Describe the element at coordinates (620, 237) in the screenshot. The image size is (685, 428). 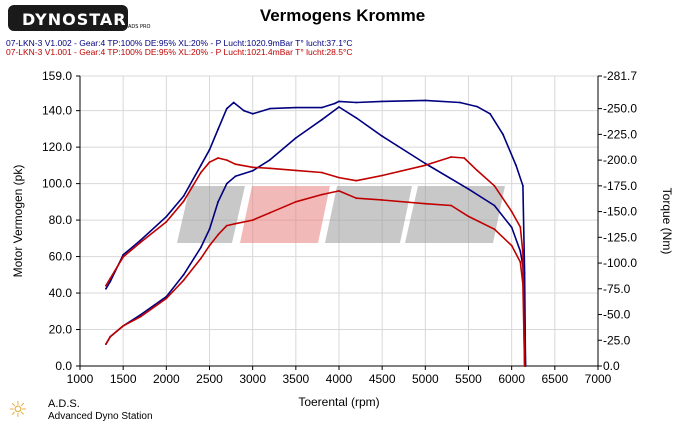
I see `y2-tick-label: -125.0` at that location.